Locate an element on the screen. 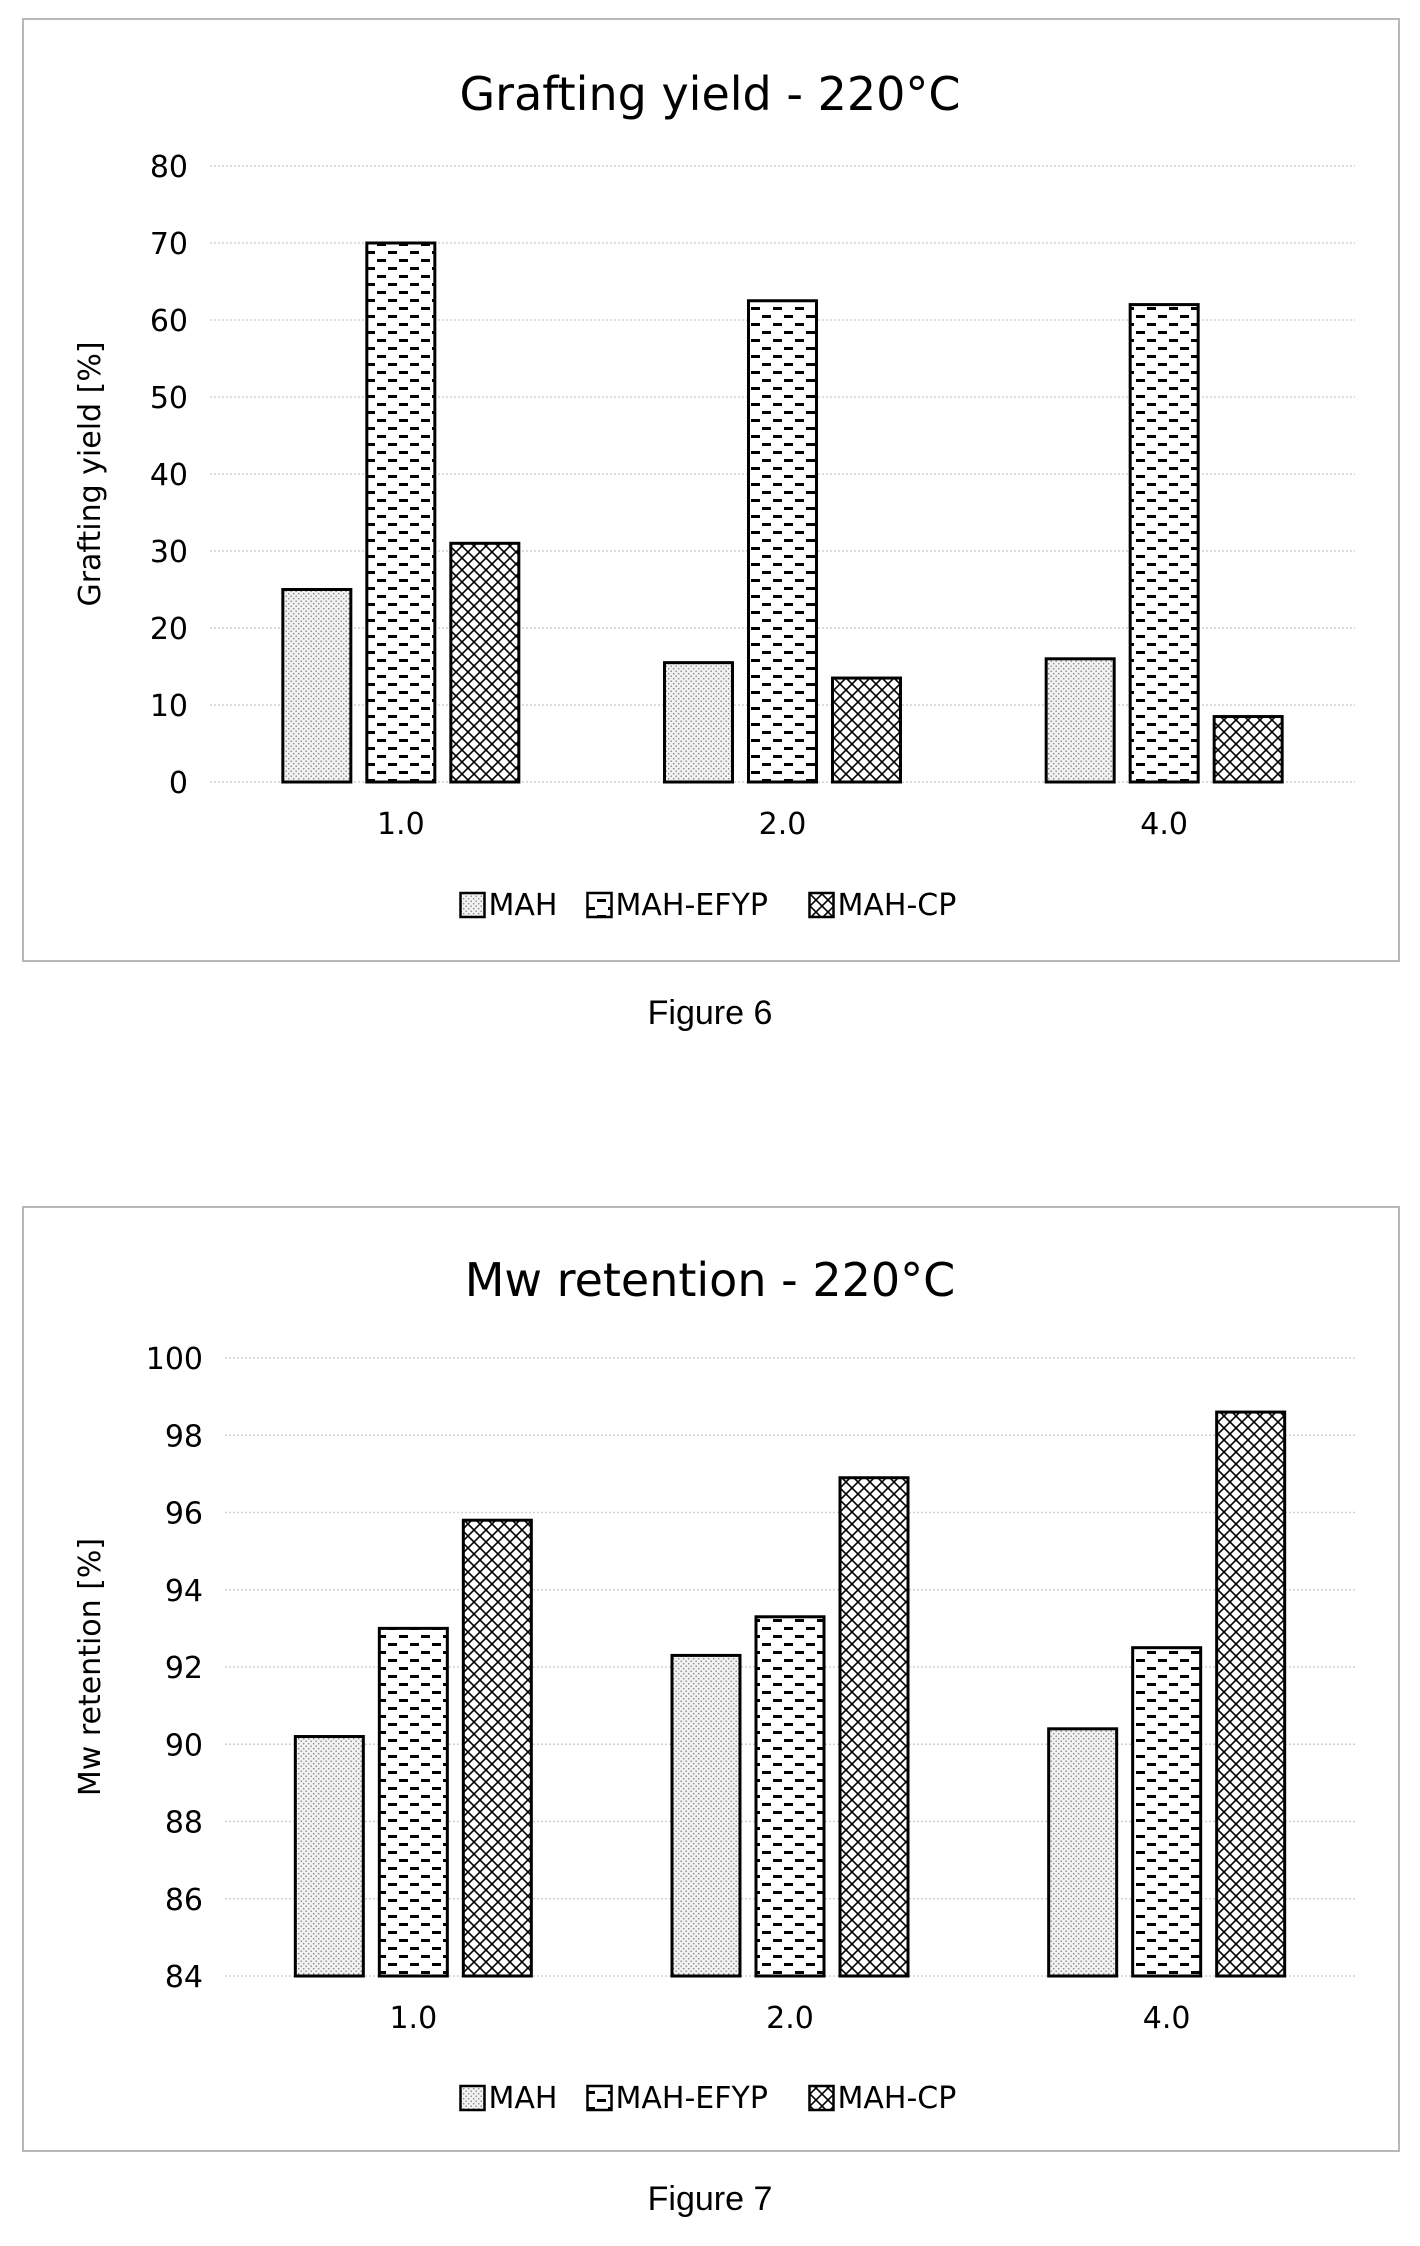 This screenshot has width=1420, height=2246. y-tick-label: 96 is located at coordinates (184, 1514).